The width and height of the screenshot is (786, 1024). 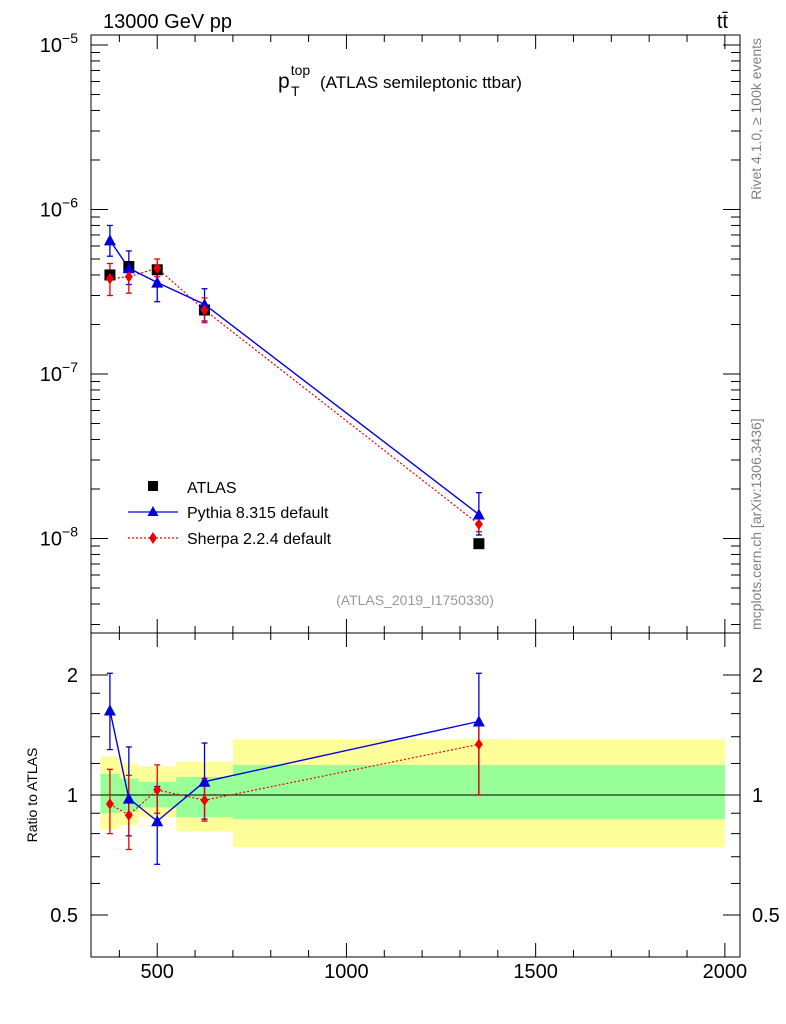 I want to click on y-tick-label: 10⁻⁷, so click(x=59, y=372).